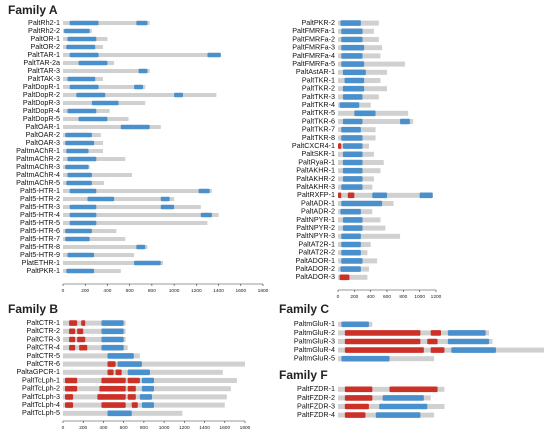 The image size is (550, 444). Describe the element at coordinates (315, 268) in the screenshot. I see `row-label: PaltADOR-2` at that location.